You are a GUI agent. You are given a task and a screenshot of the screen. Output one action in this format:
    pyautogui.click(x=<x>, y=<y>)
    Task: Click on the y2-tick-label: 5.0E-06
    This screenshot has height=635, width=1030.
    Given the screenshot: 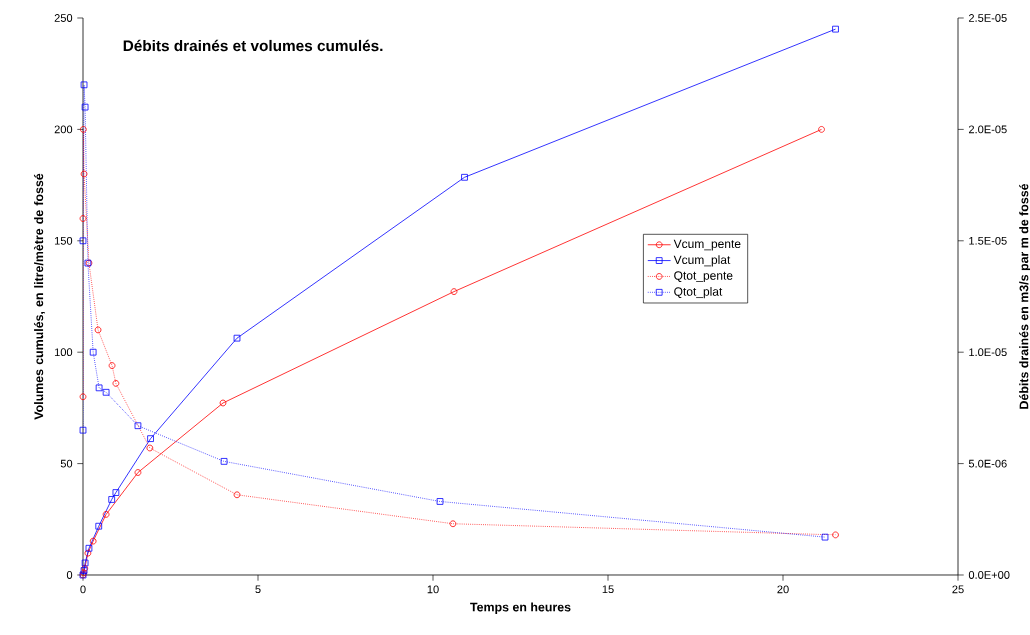 What is the action you would take?
    pyautogui.click(x=987, y=463)
    